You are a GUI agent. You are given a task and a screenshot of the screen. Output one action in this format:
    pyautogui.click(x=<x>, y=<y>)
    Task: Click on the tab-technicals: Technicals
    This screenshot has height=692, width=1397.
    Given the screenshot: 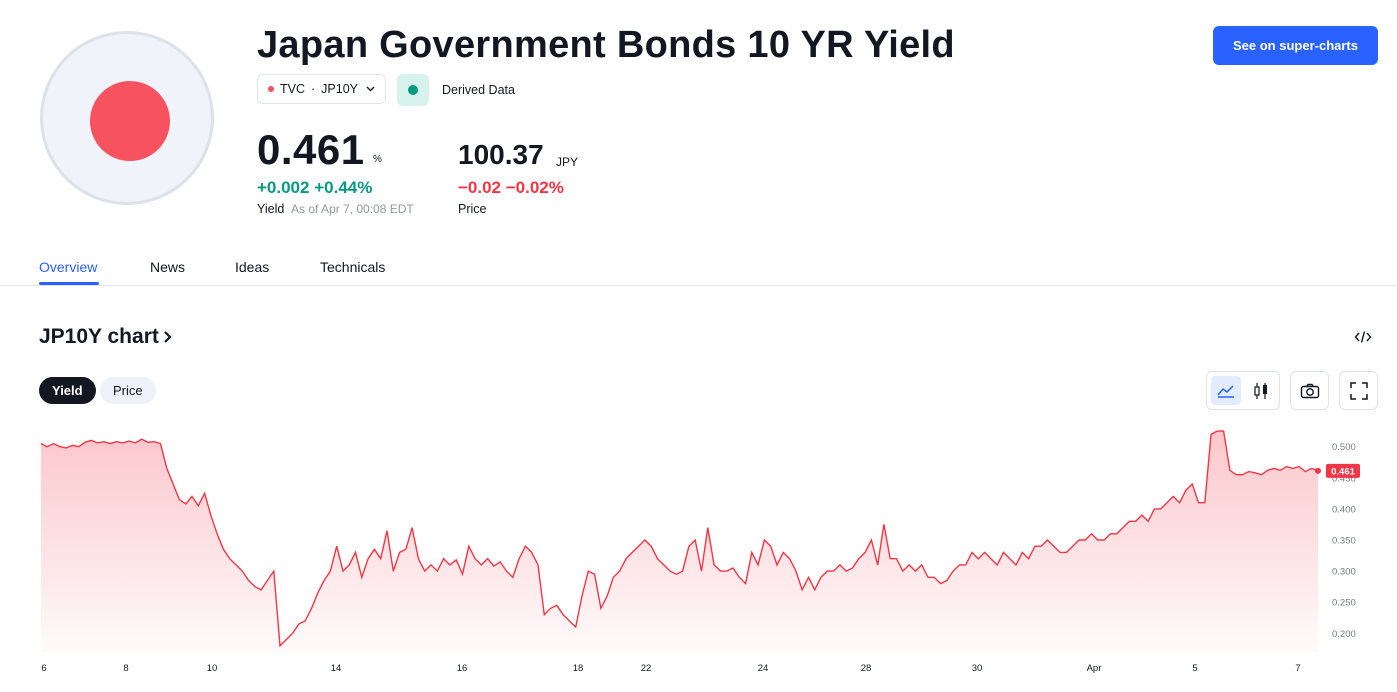 What is the action you would take?
    pyautogui.click(x=353, y=267)
    